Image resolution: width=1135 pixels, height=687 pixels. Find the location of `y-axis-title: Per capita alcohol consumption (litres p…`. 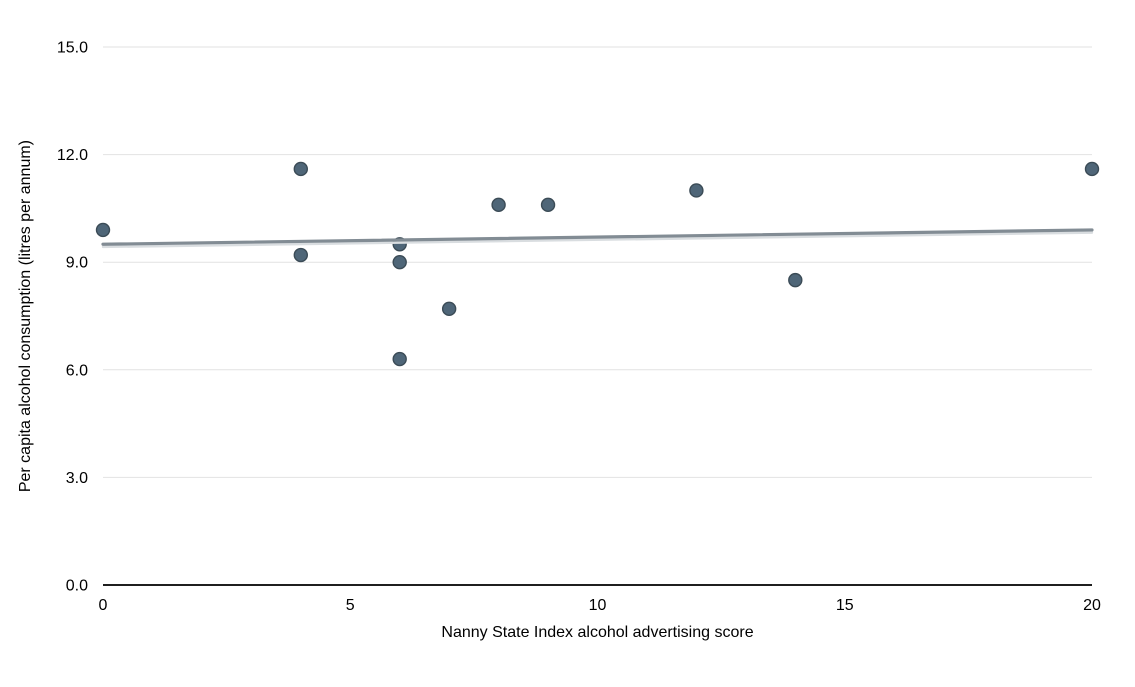

y-axis-title: Per capita alcohol consumption (litres p… is located at coordinates (25, 316).